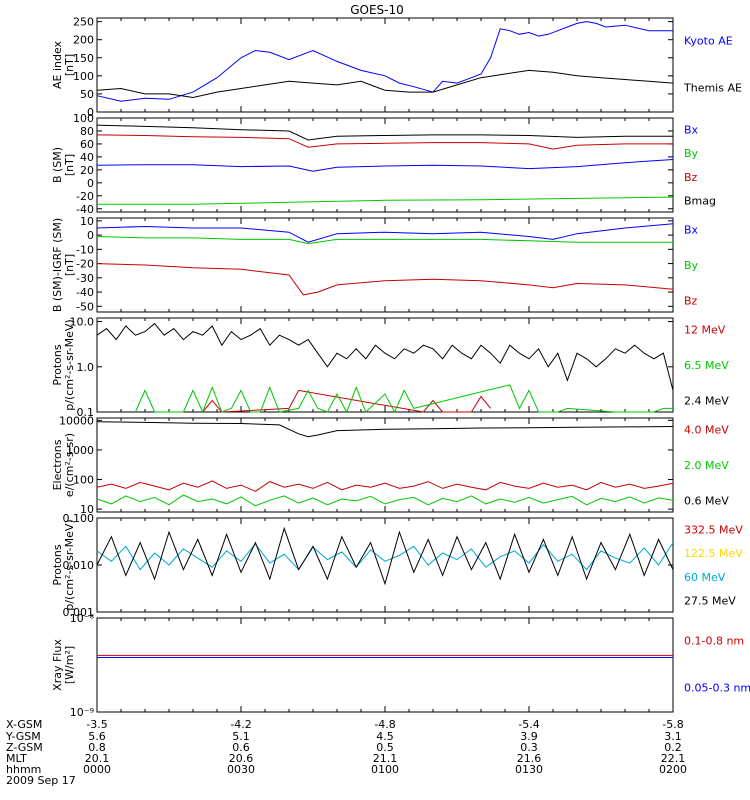 The height and width of the screenshot is (800, 750). I want to click on figure-title: GOES-10, so click(377, 10).